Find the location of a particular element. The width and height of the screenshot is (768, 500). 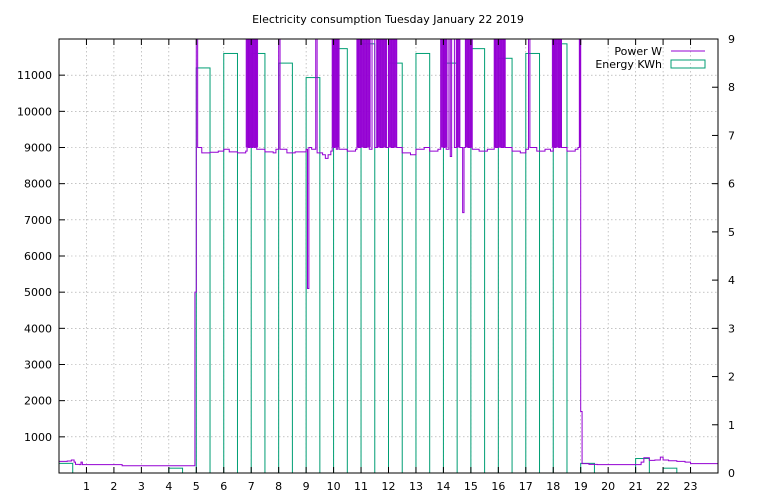

x-tick-label: 11 is located at coordinates (361, 486).